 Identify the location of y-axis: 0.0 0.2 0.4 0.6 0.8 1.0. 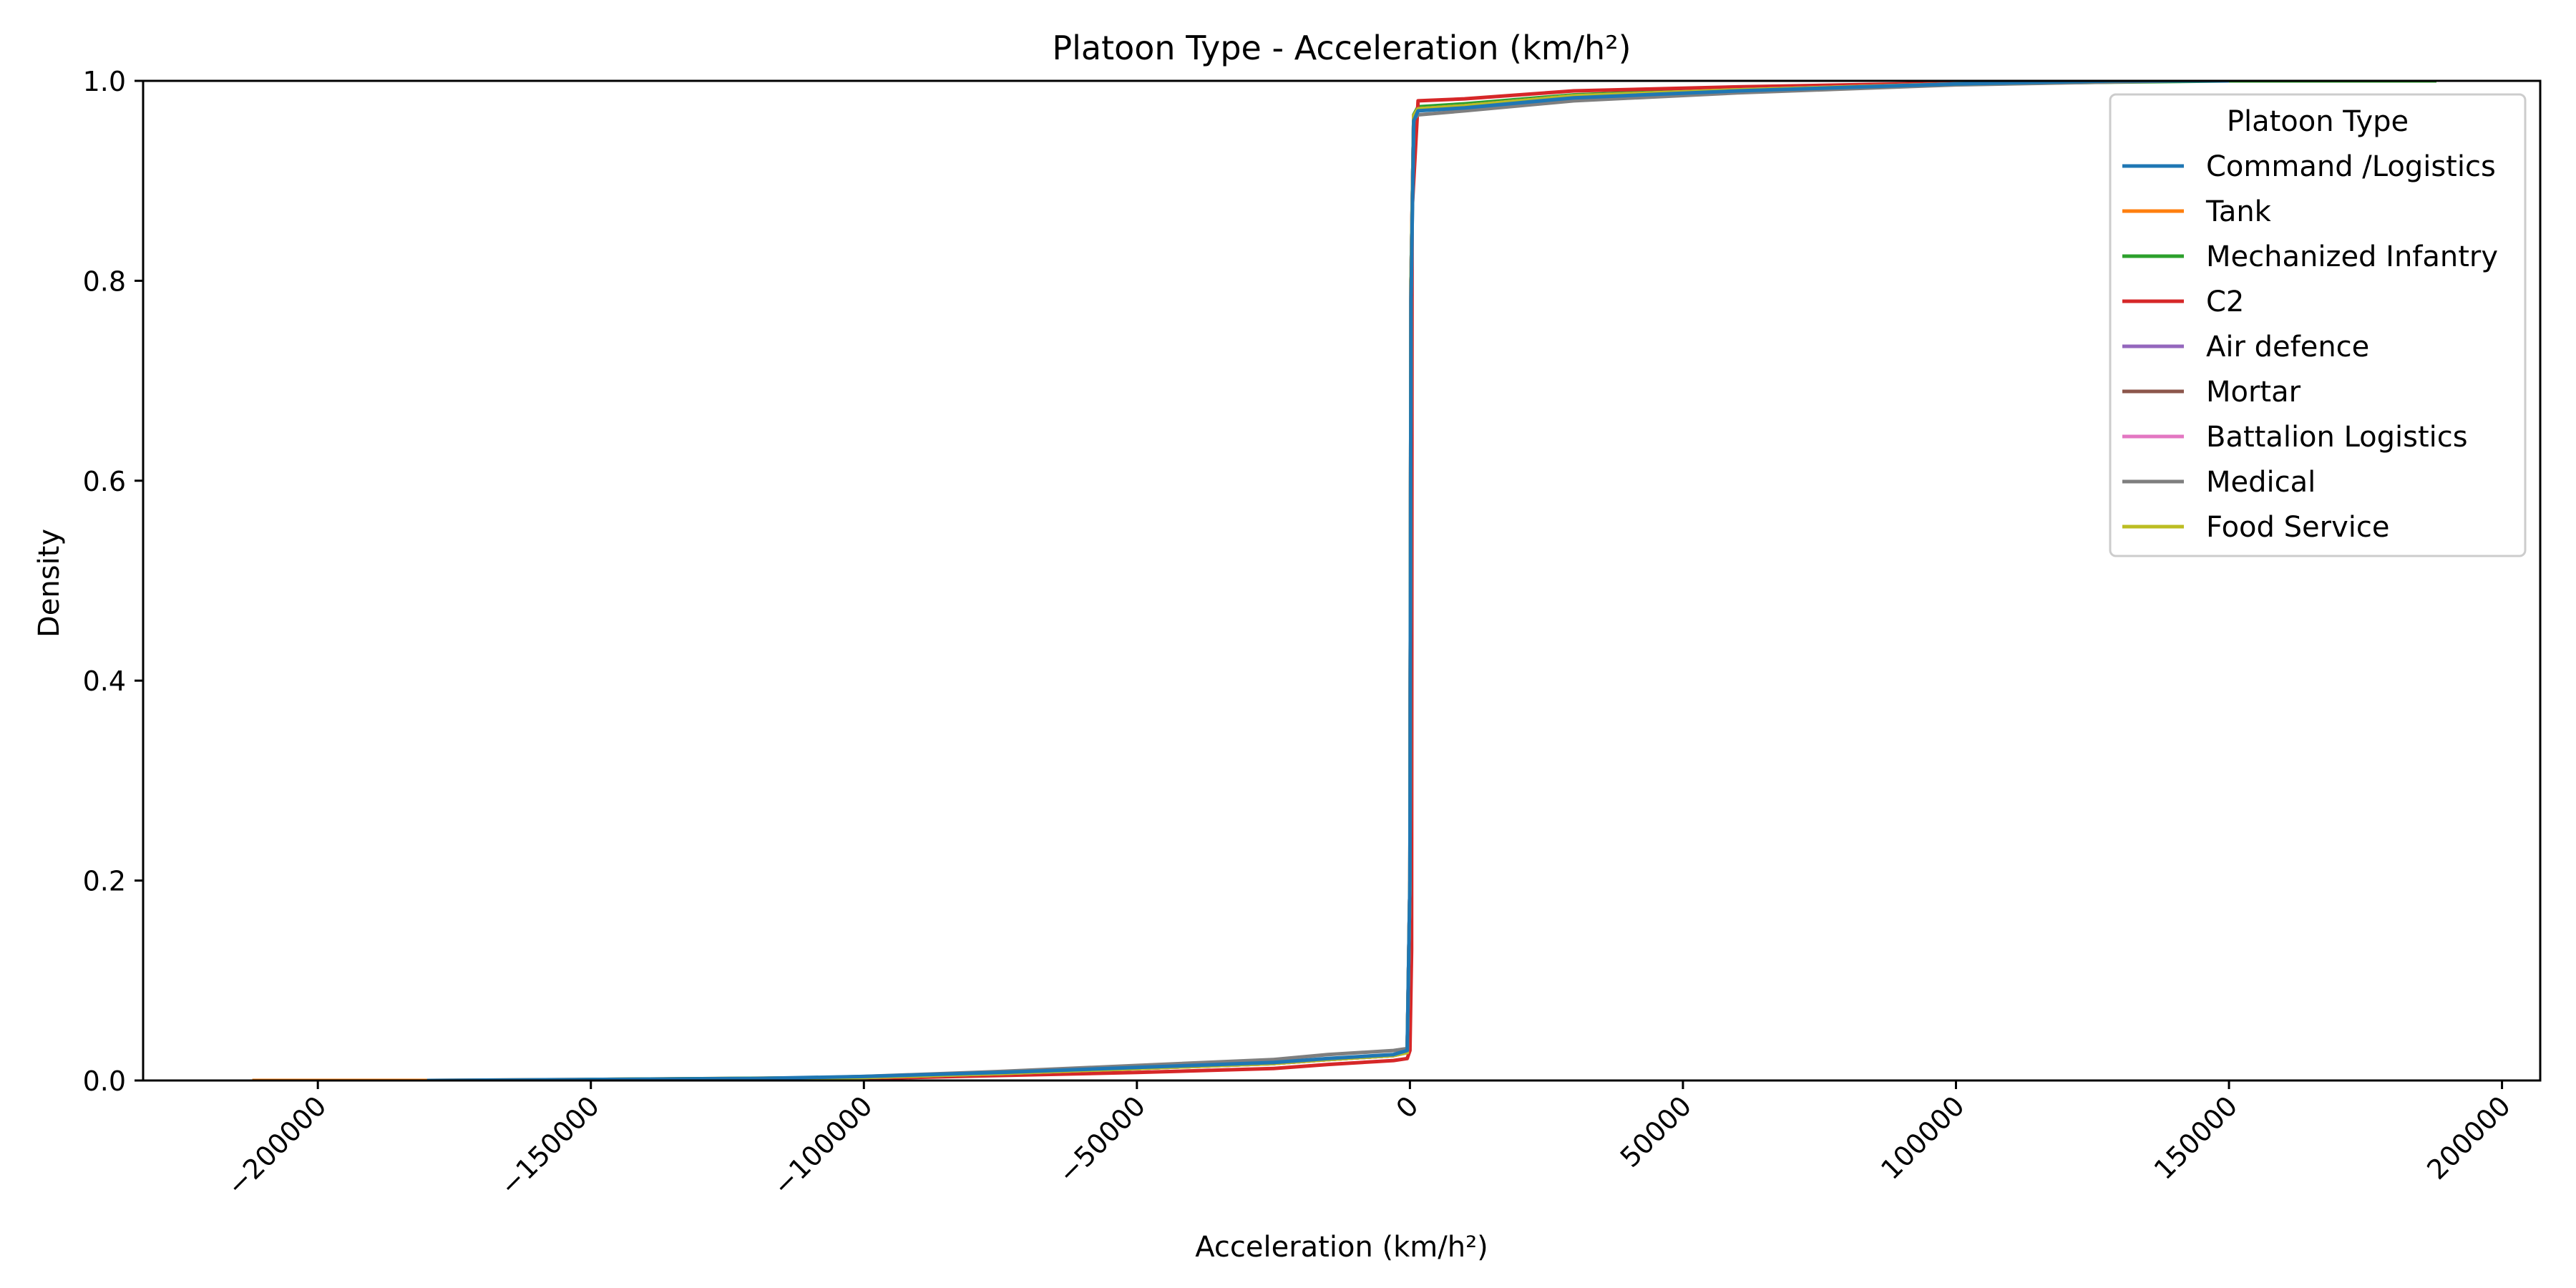
(113, 581).